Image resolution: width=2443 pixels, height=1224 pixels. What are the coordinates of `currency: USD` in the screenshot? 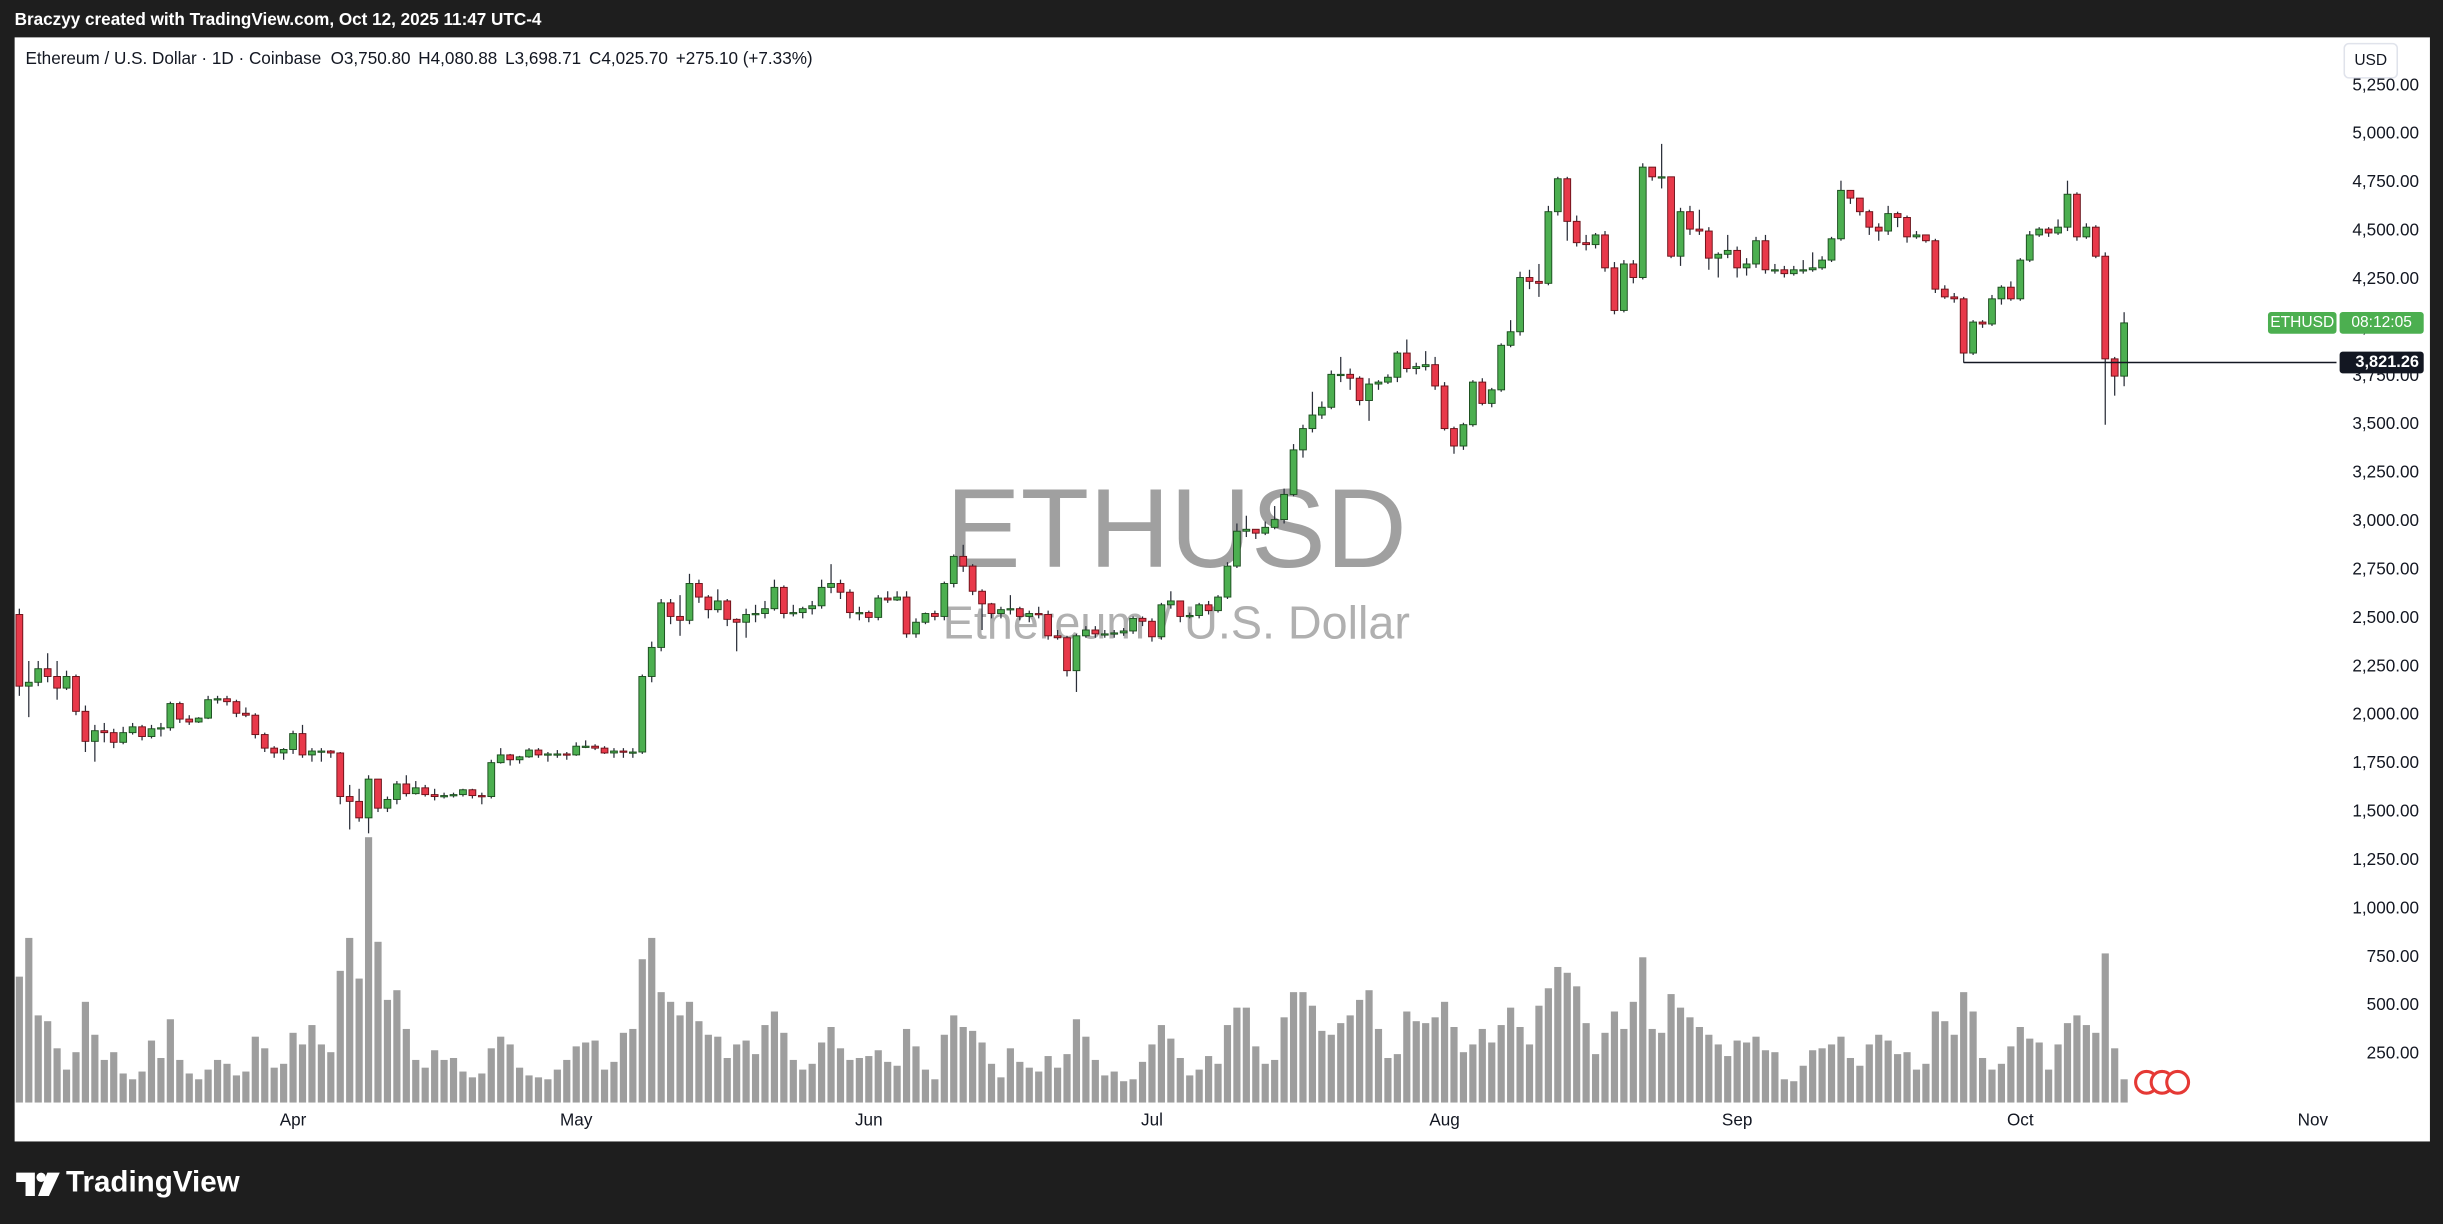 It's located at (2370, 60).